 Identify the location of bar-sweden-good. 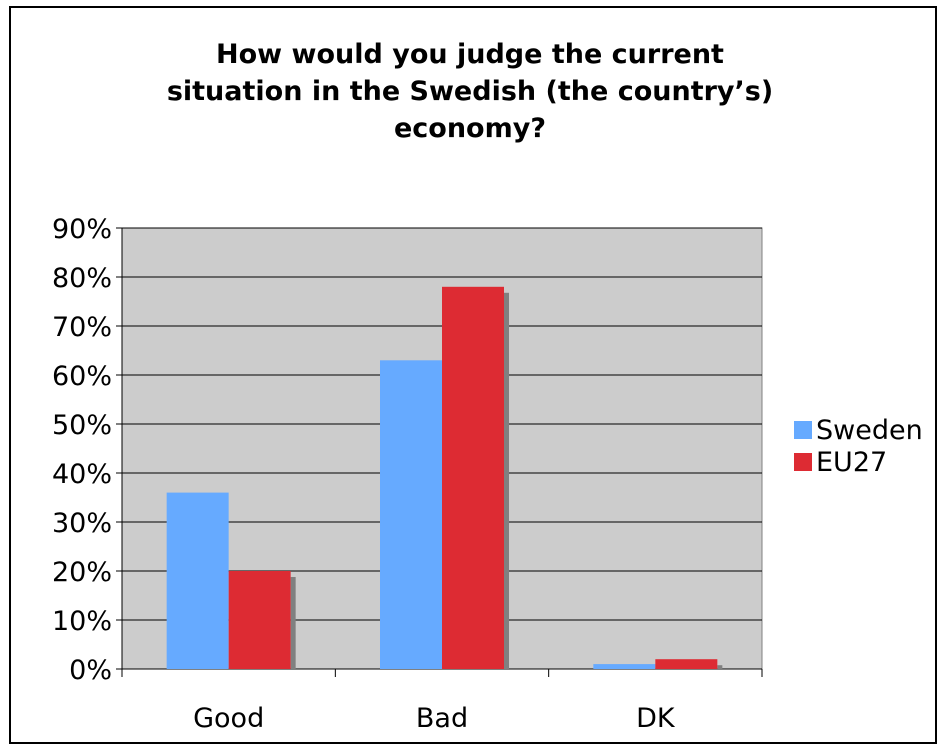
(197, 580).